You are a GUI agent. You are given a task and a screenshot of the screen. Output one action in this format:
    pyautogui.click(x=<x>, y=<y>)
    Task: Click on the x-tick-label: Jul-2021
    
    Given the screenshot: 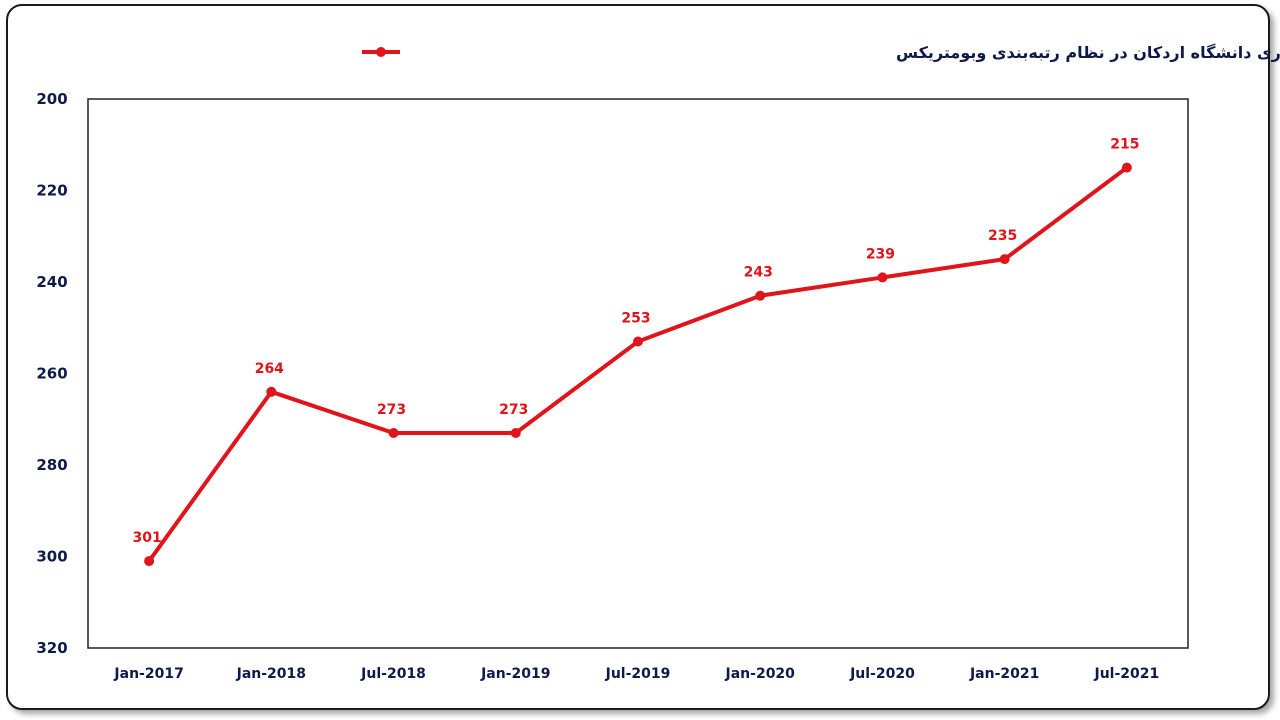 What is the action you would take?
    pyautogui.click(x=1127, y=674)
    